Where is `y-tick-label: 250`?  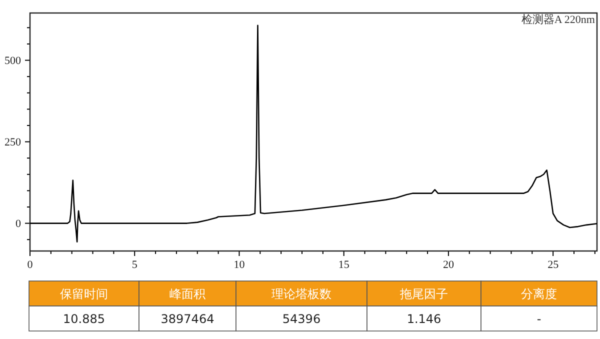
y-tick-label: 250 is located at coordinates (13, 142).